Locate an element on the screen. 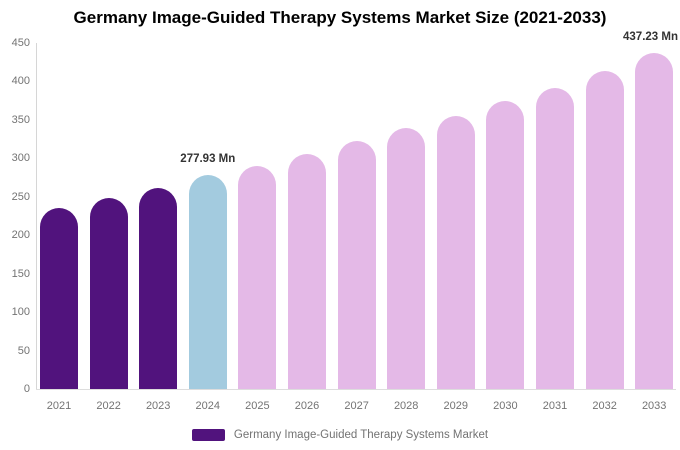 This screenshot has width=680, height=450. x-axis-label: 2025 is located at coordinates (257, 406).